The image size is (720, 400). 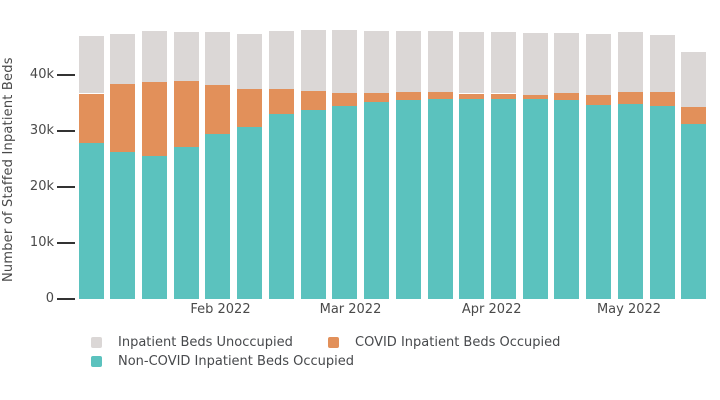 What do you see at coordinates (41, 242) in the screenshot?
I see `y-tick-label: 10k` at bounding box center [41, 242].